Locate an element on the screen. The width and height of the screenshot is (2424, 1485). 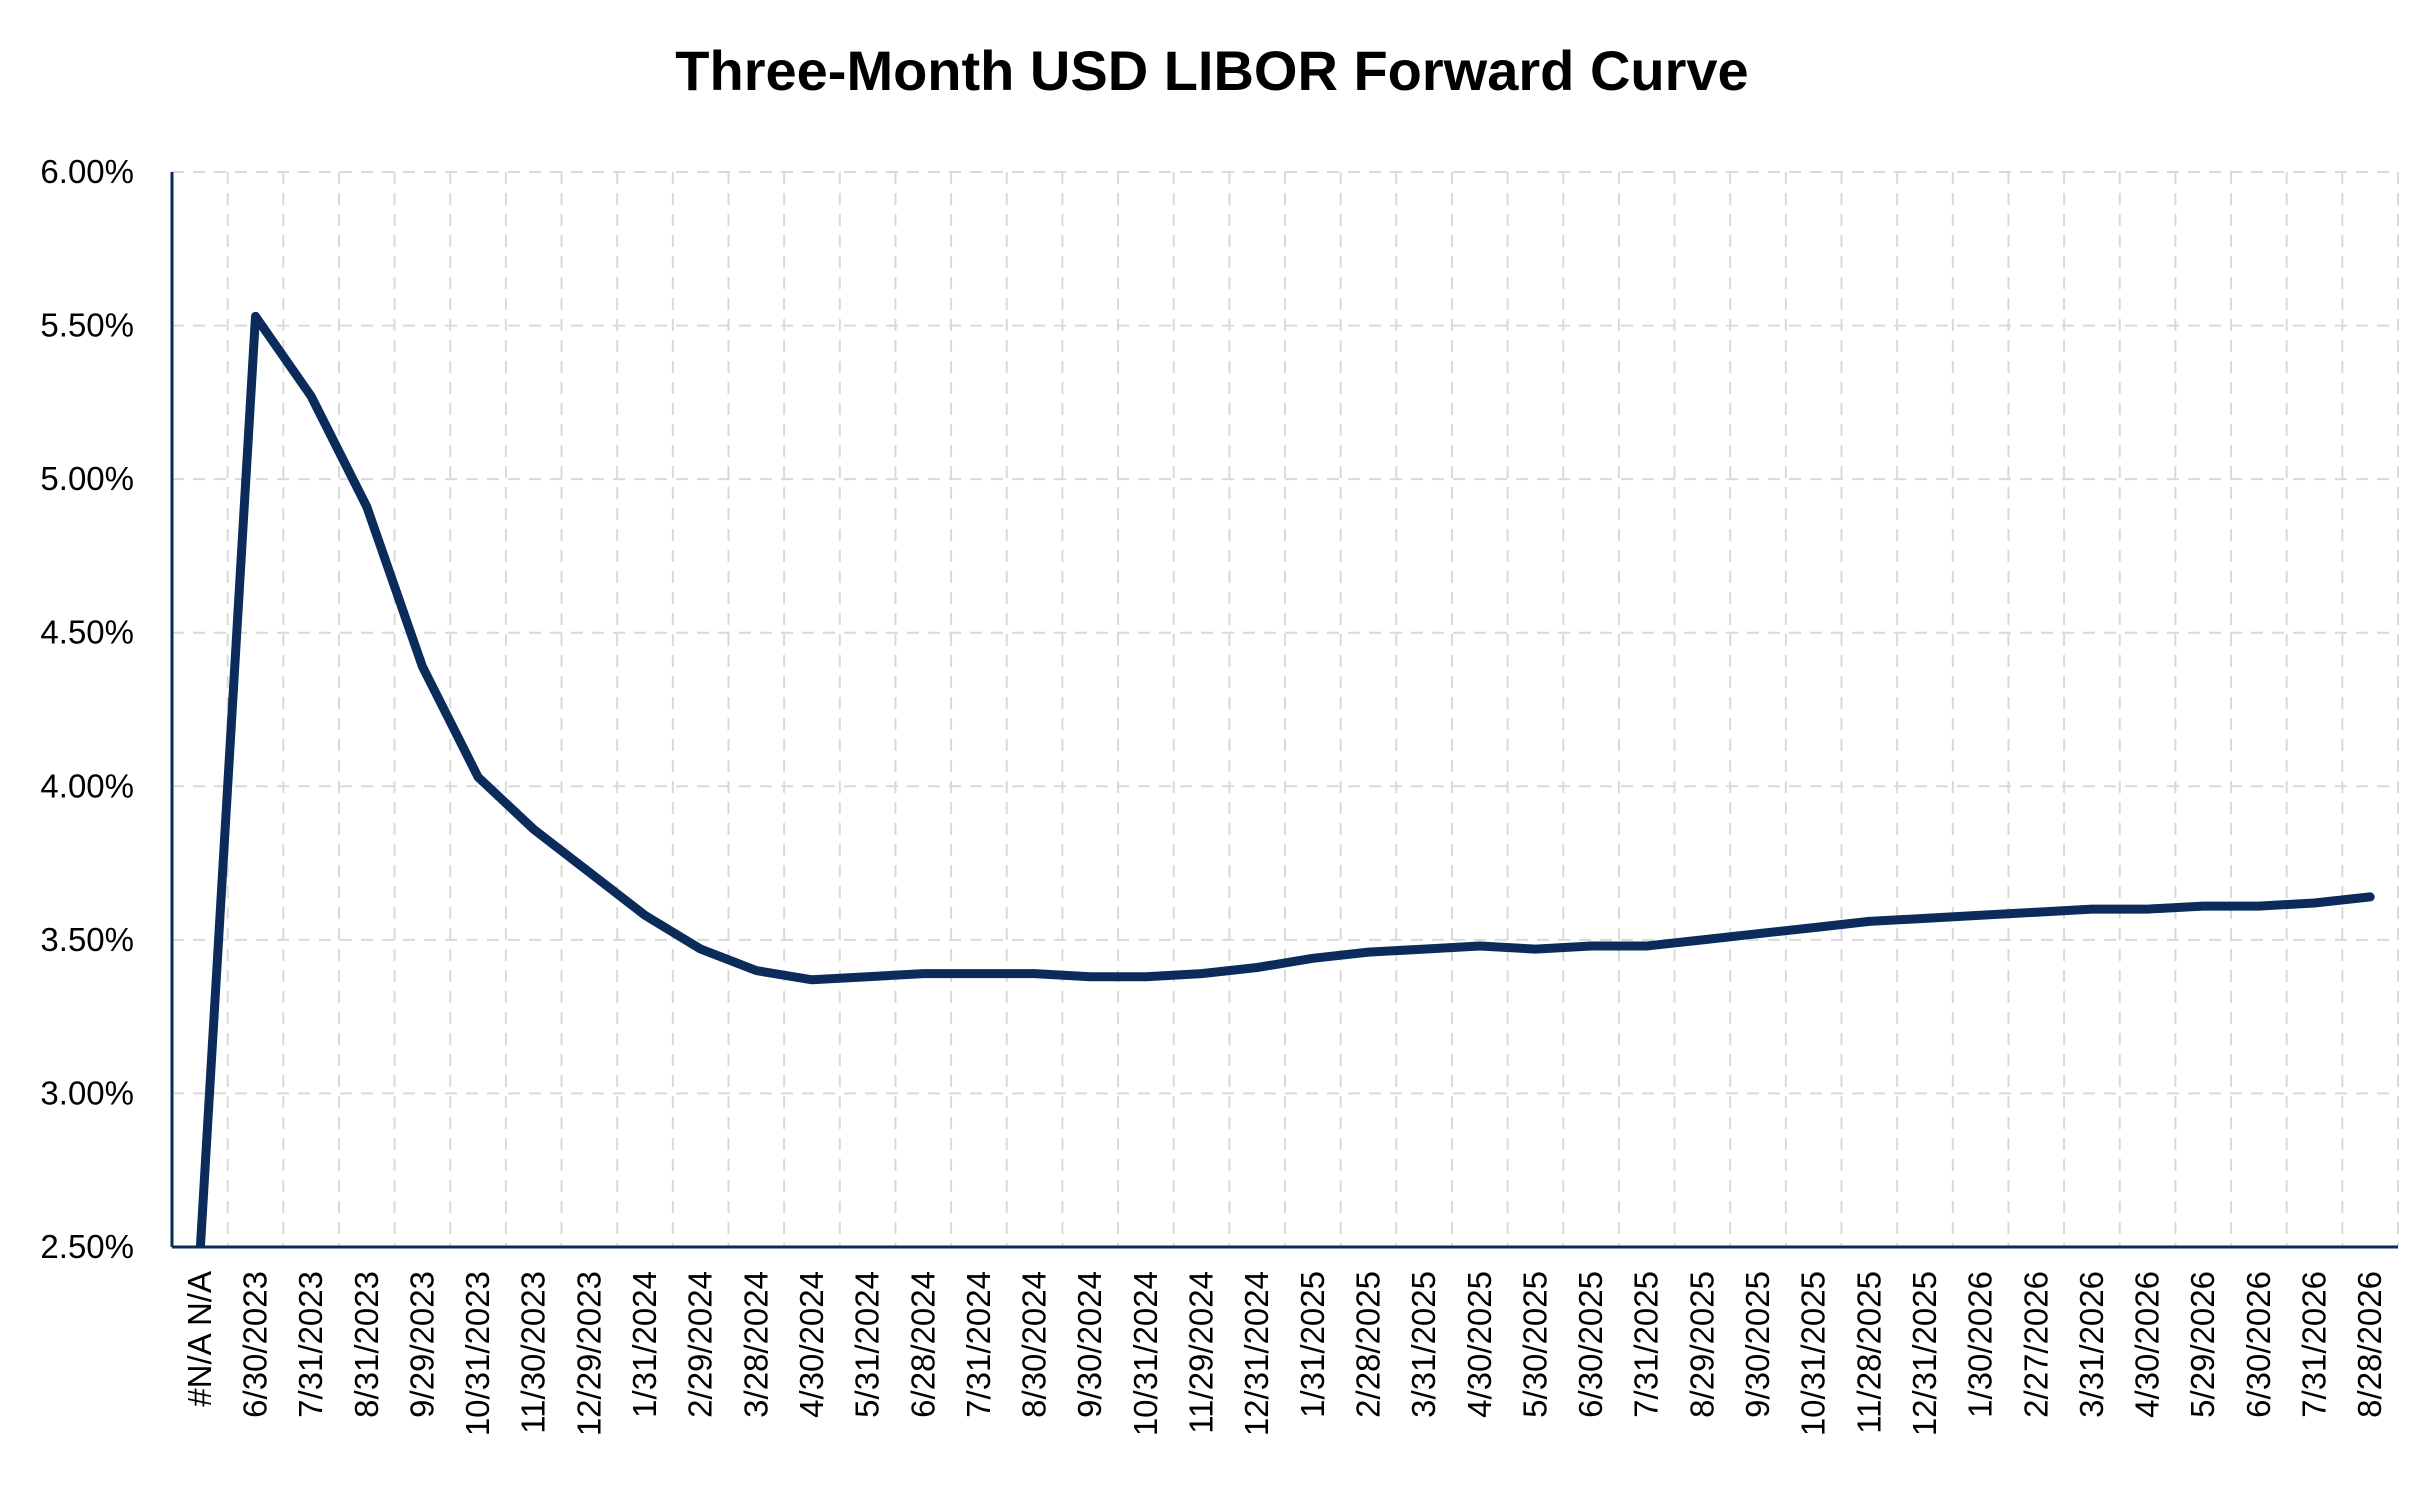
x-tick-label: 7/31/2024 is located at coordinates (978, 1344).